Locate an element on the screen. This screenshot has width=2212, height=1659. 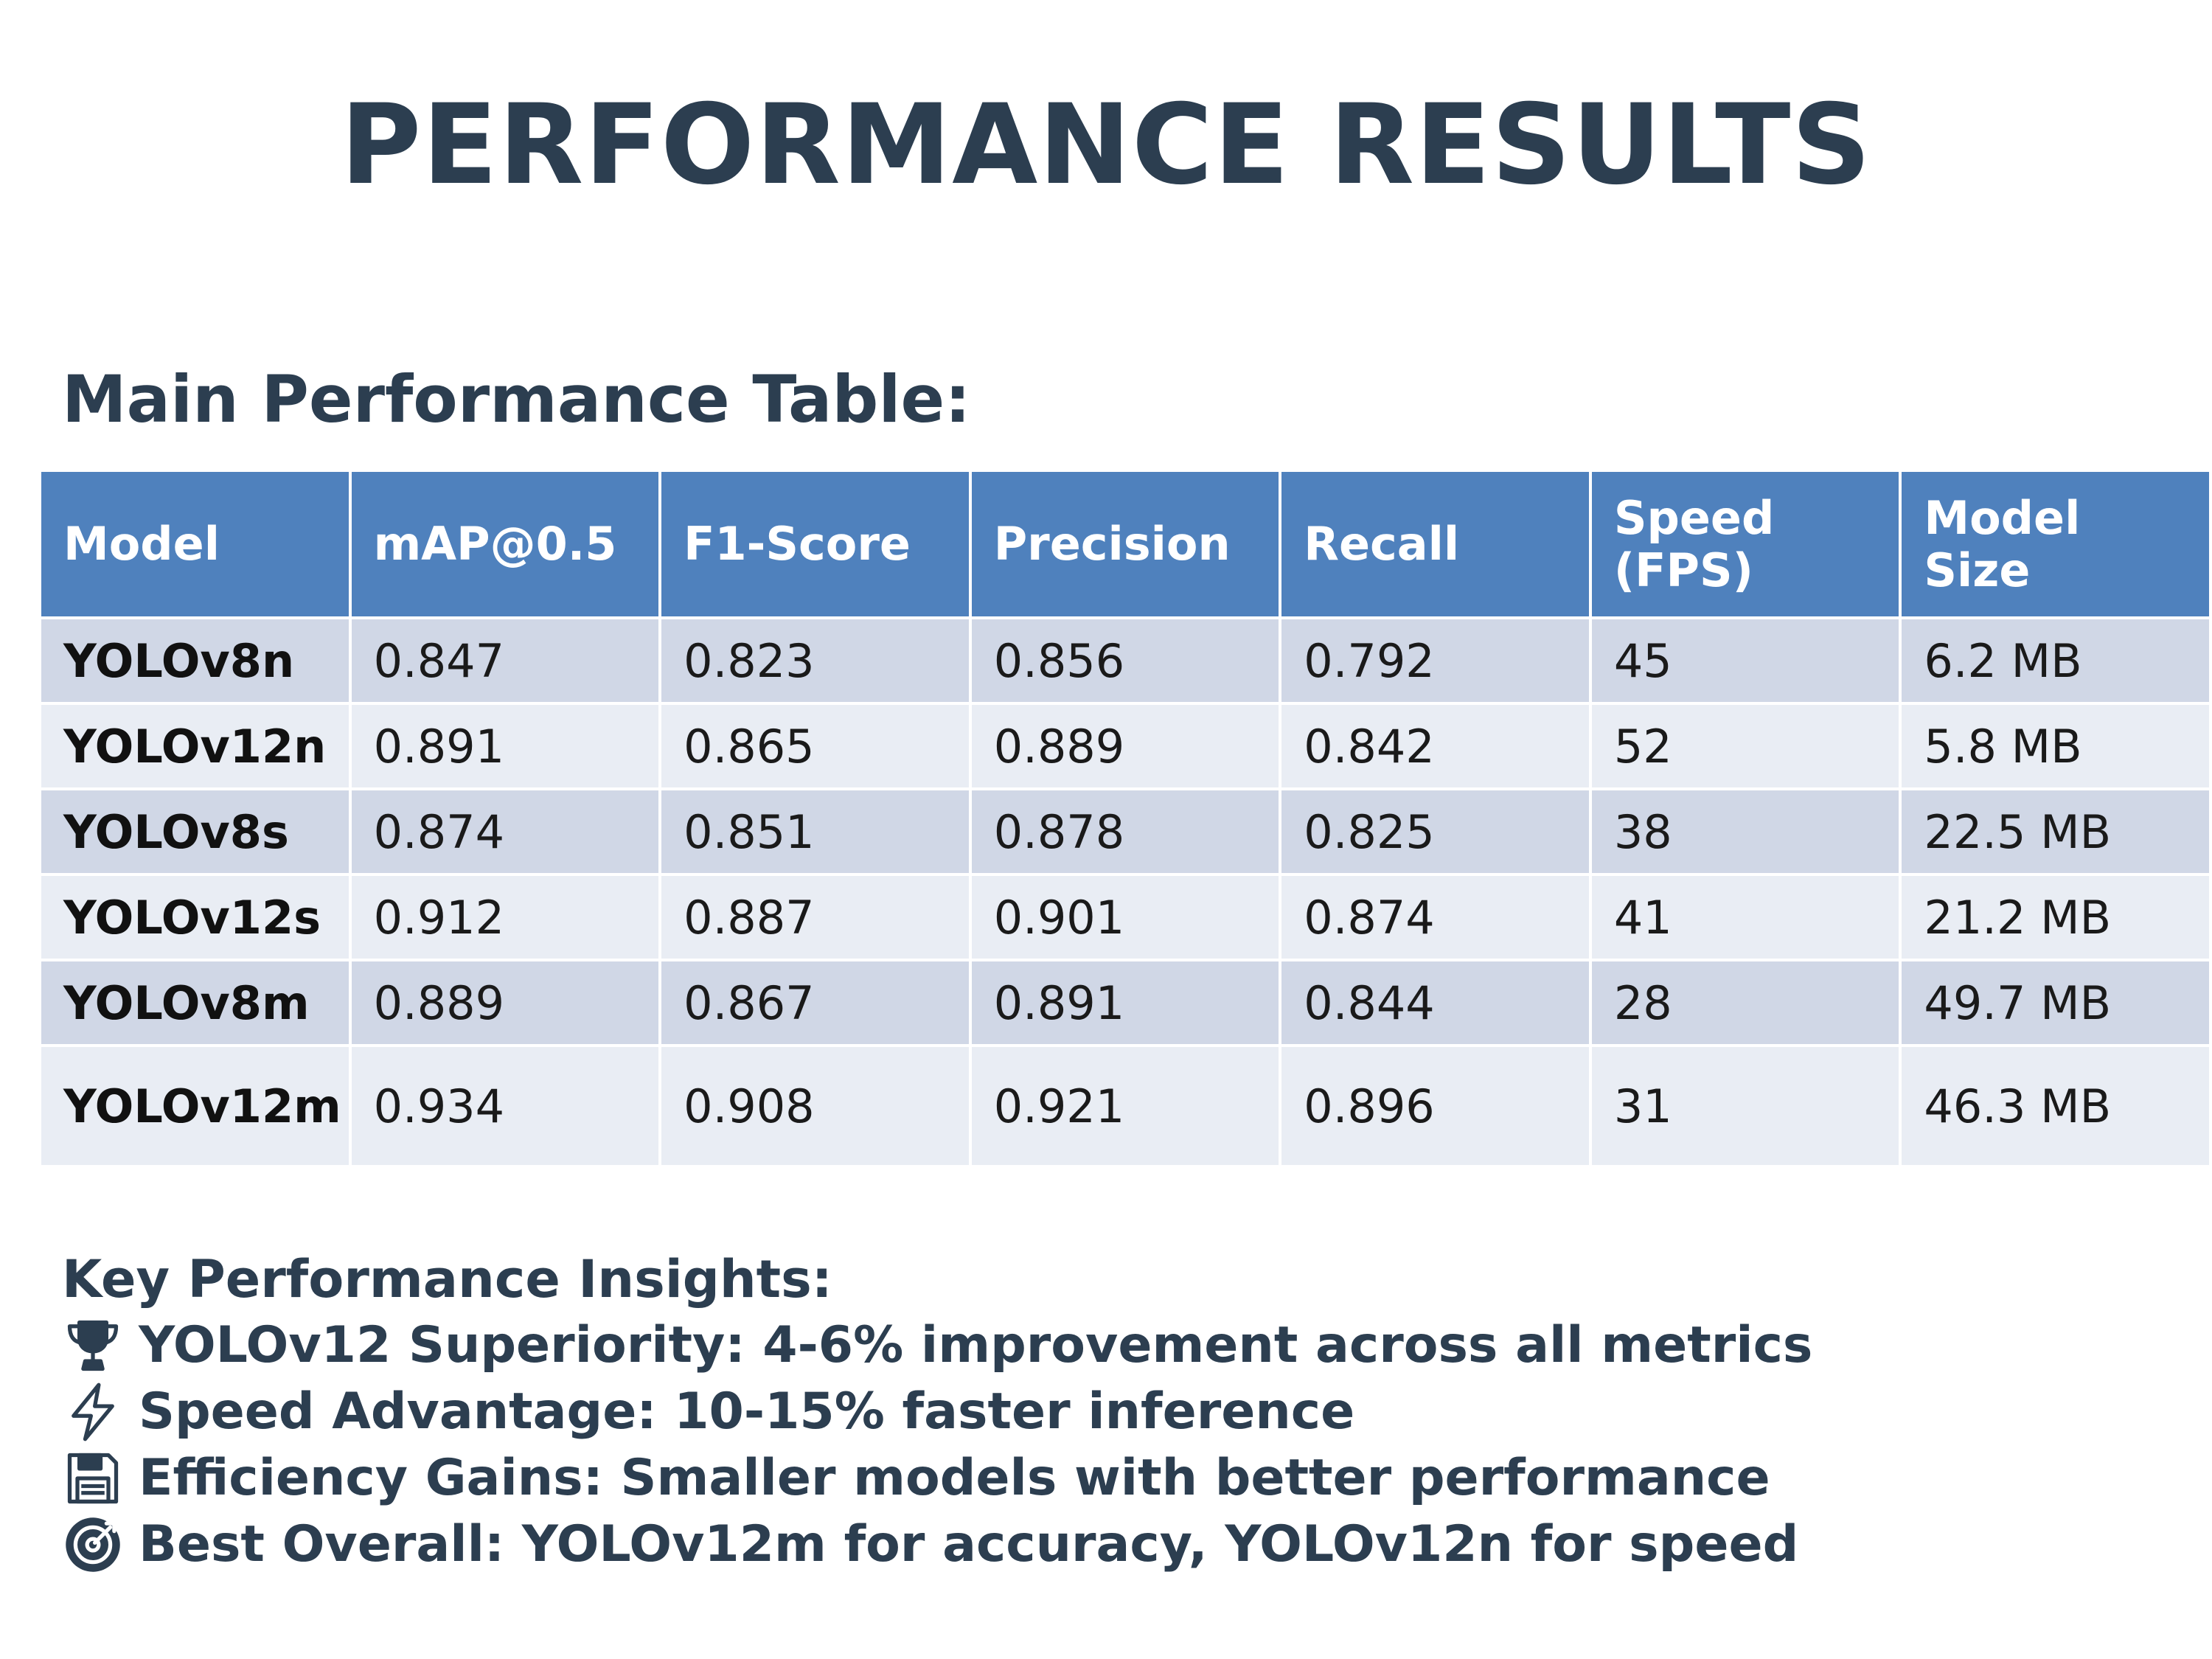
precision-cell: 0.891 is located at coordinates (1125, 1003).